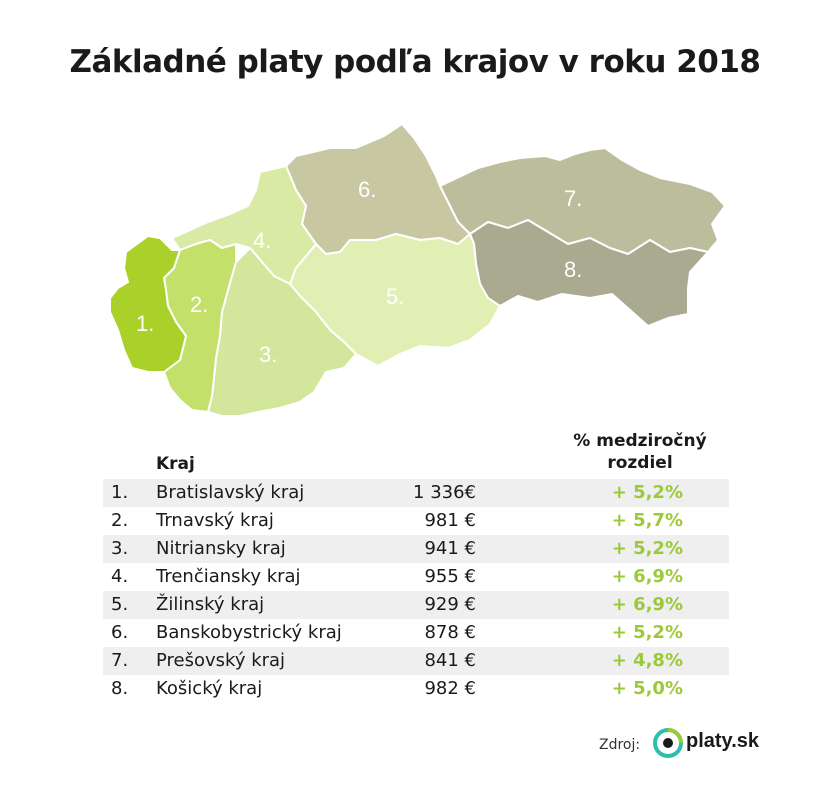 The image size is (830, 792). What do you see at coordinates (228, 576) in the screenshot?
I see `row-region: Trenčiansky kraj` at bounding box center [228, 576].